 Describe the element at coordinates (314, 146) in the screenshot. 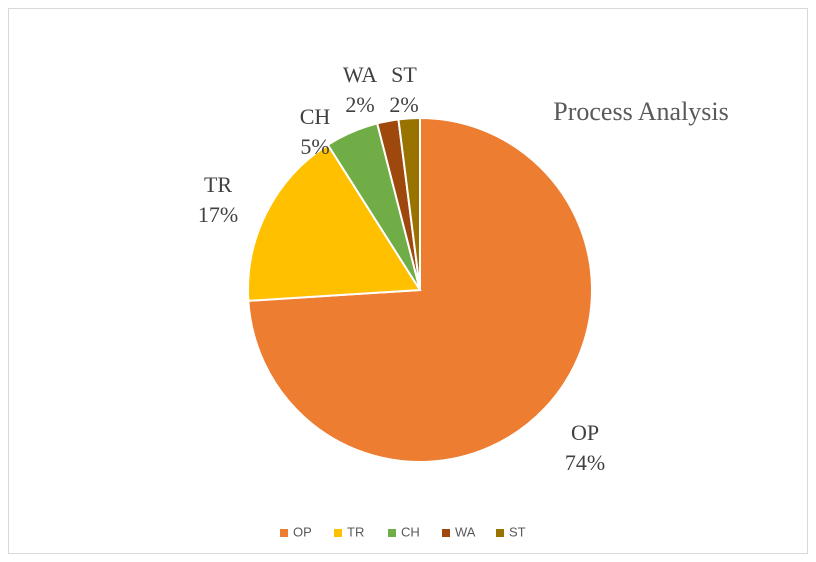

I see `slice-value-label: 5%` at that location.